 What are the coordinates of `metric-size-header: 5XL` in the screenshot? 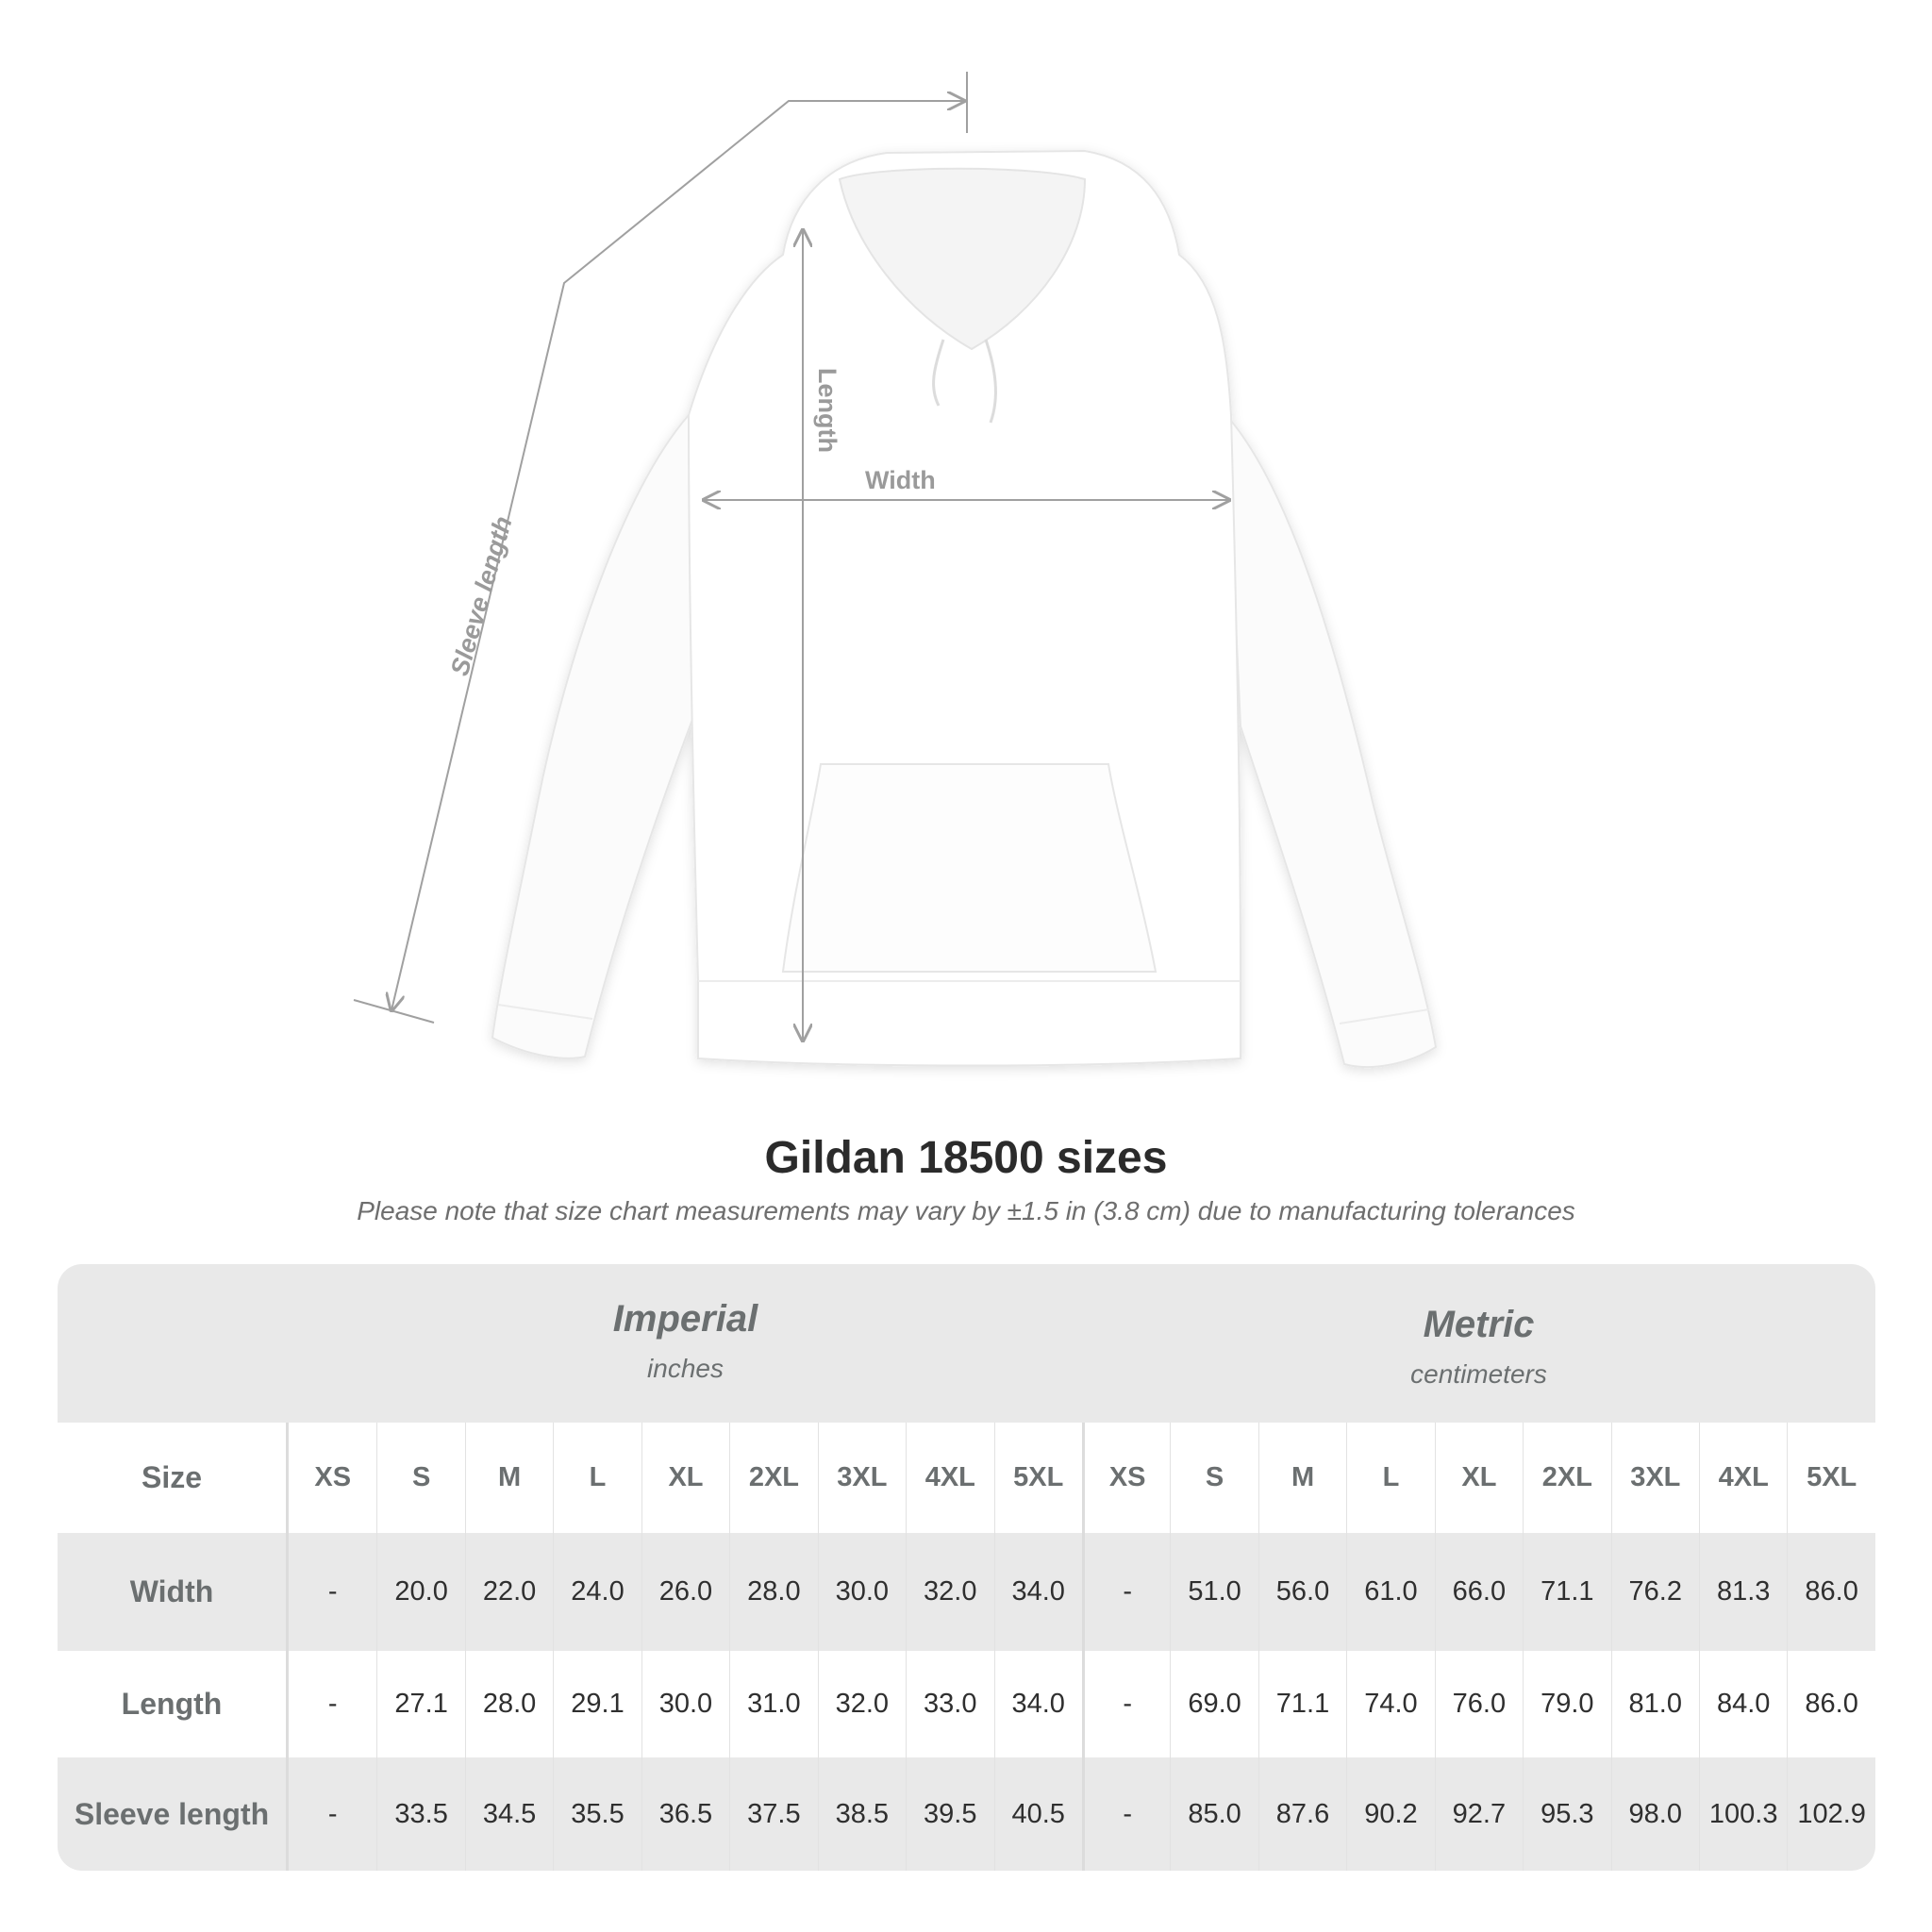 It's located at (1831, 1478).